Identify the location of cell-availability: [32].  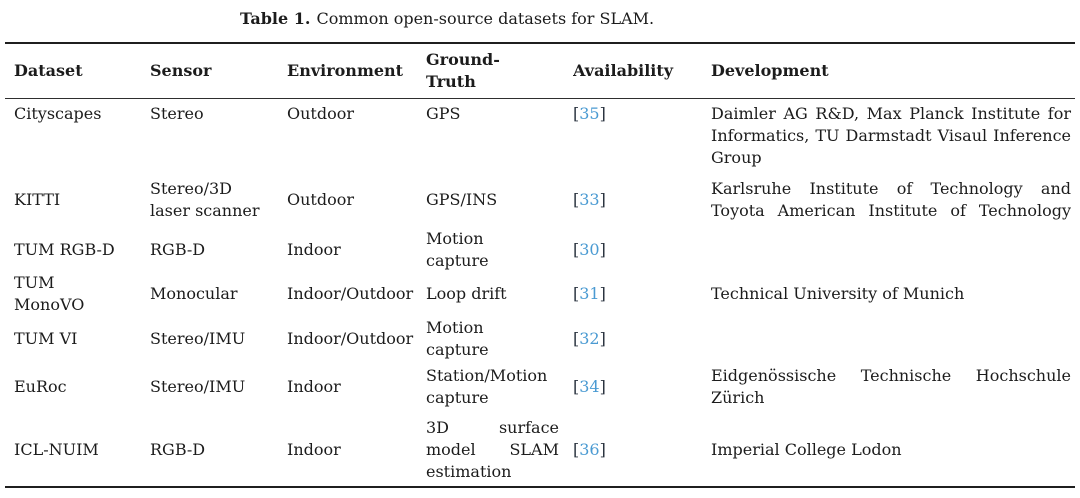
(642, 339).